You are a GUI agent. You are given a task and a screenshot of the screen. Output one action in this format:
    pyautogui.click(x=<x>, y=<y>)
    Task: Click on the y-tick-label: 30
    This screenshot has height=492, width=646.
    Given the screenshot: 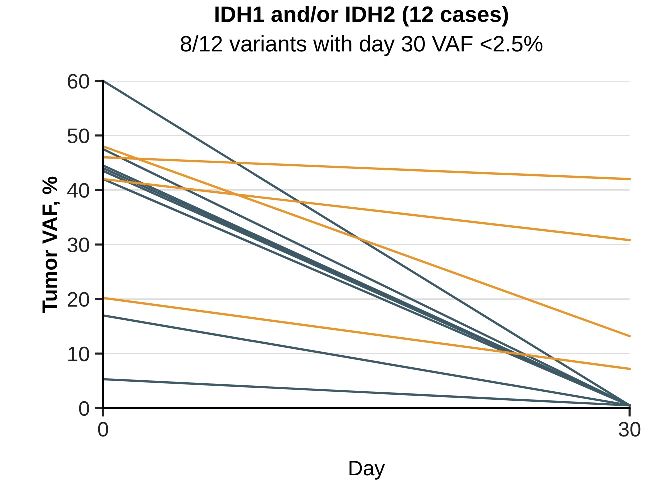 What is the action you would take?
    pyautogui.click(x=79, y=245)
    